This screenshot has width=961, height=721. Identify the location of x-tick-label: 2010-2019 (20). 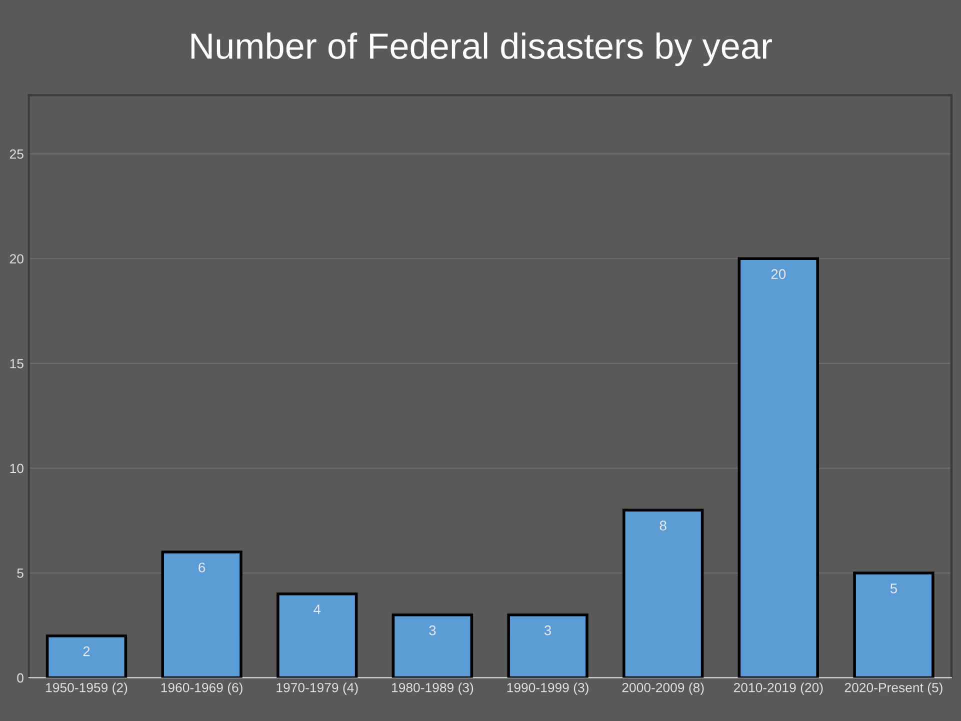
(778, 688).